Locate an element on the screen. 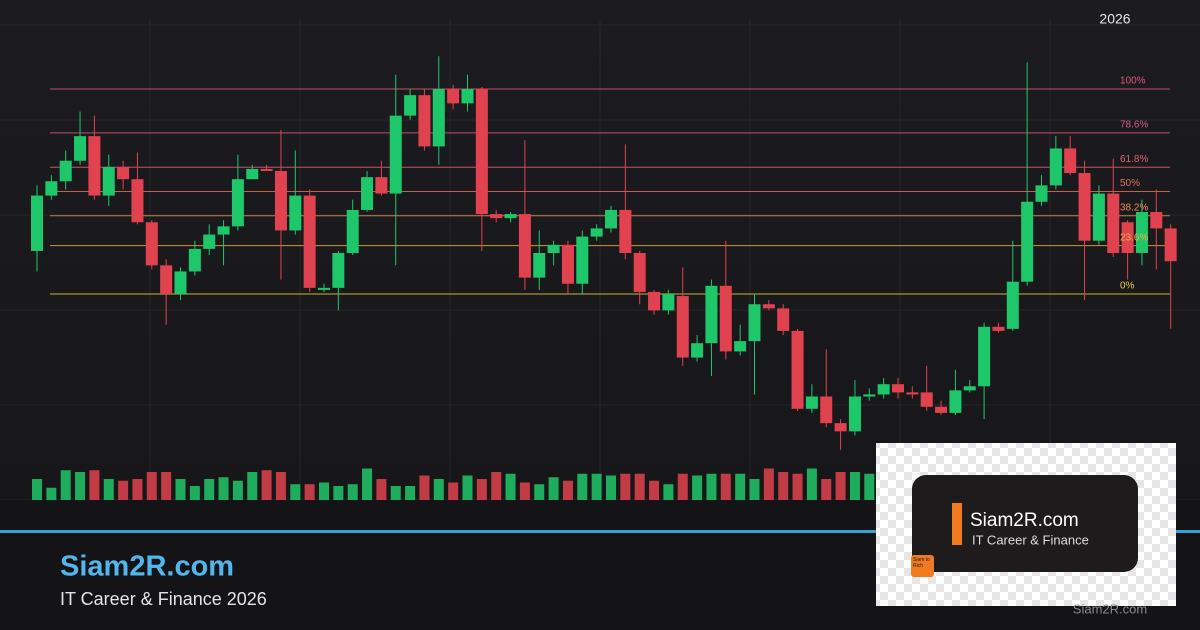 This screenshot has width=1200, height=630. site-name: Siam2R.com is located at coordinates (147, 567).